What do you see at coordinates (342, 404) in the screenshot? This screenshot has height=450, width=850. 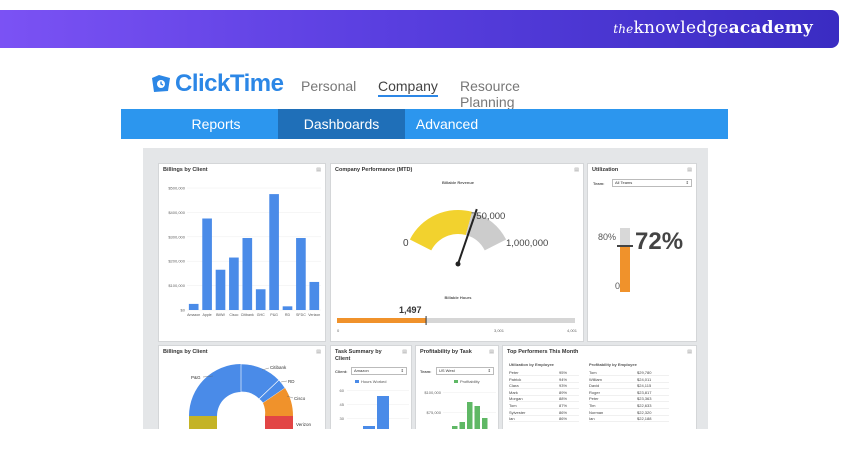 I see `y-tick-label: 45` at bounding box center [342, 404].